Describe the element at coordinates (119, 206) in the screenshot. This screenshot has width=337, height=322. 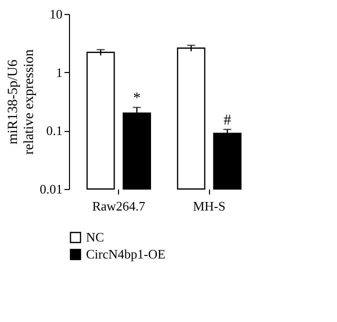
I see `x-tick-label: Raw264.7` at that location.